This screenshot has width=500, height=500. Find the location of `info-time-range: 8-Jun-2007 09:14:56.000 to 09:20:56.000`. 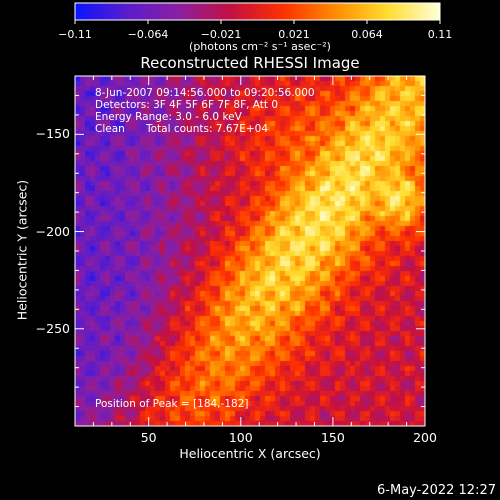

info-time-range: 8-Jun-2007 09:14:56.000 to 09:20:56.000 is located at coordinates (205, 93).